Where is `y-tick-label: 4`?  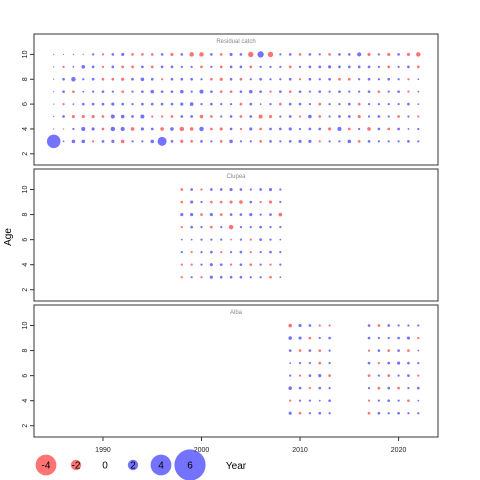 y-tick-label: 4 is located at coordinates (25, 129).